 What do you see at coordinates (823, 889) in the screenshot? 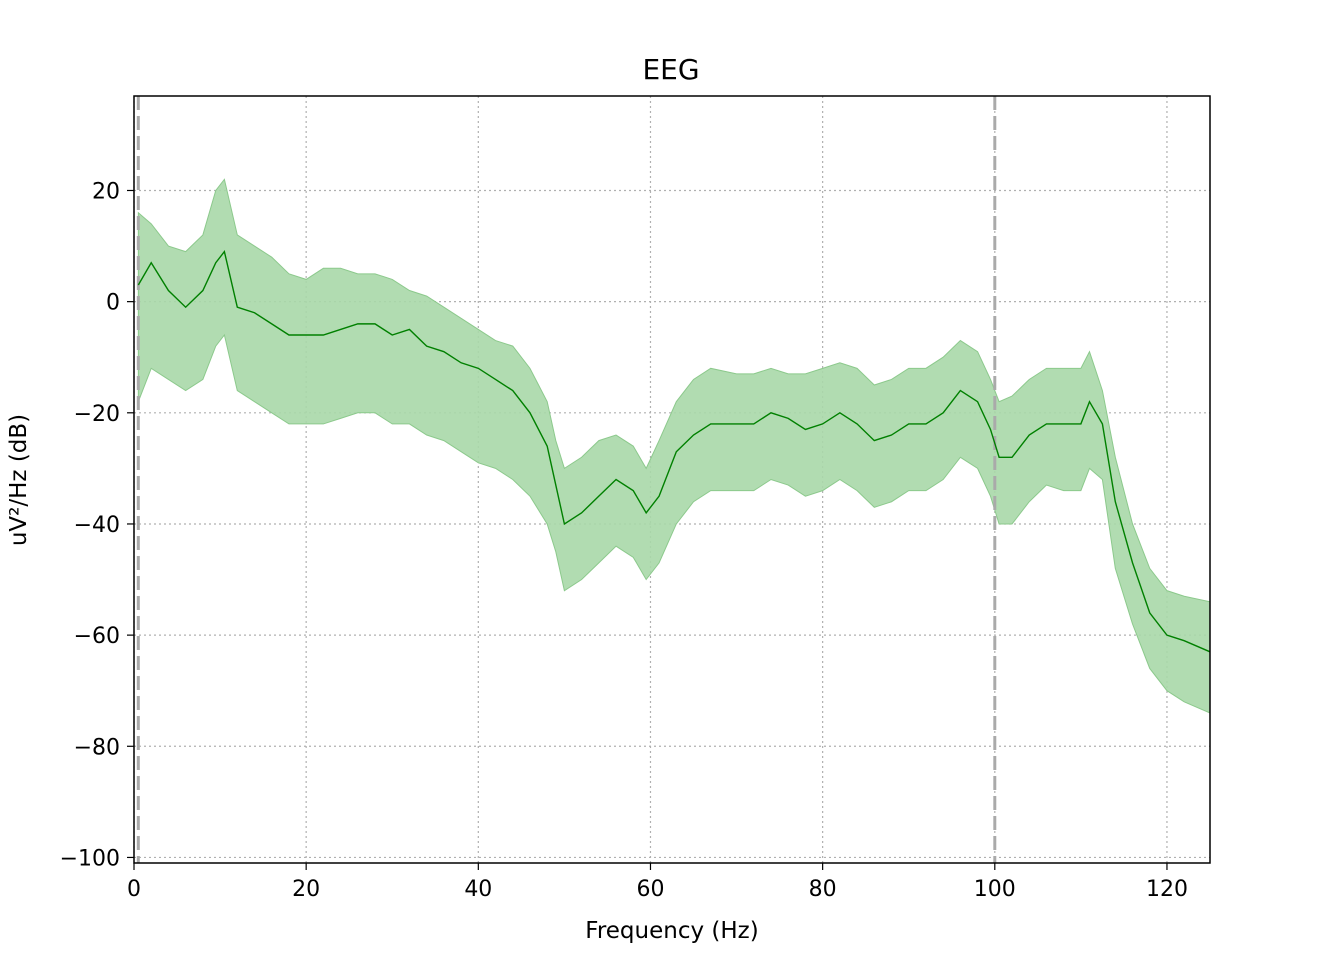
I see `x-tick-label: 80` at bounding box center [823, 889].